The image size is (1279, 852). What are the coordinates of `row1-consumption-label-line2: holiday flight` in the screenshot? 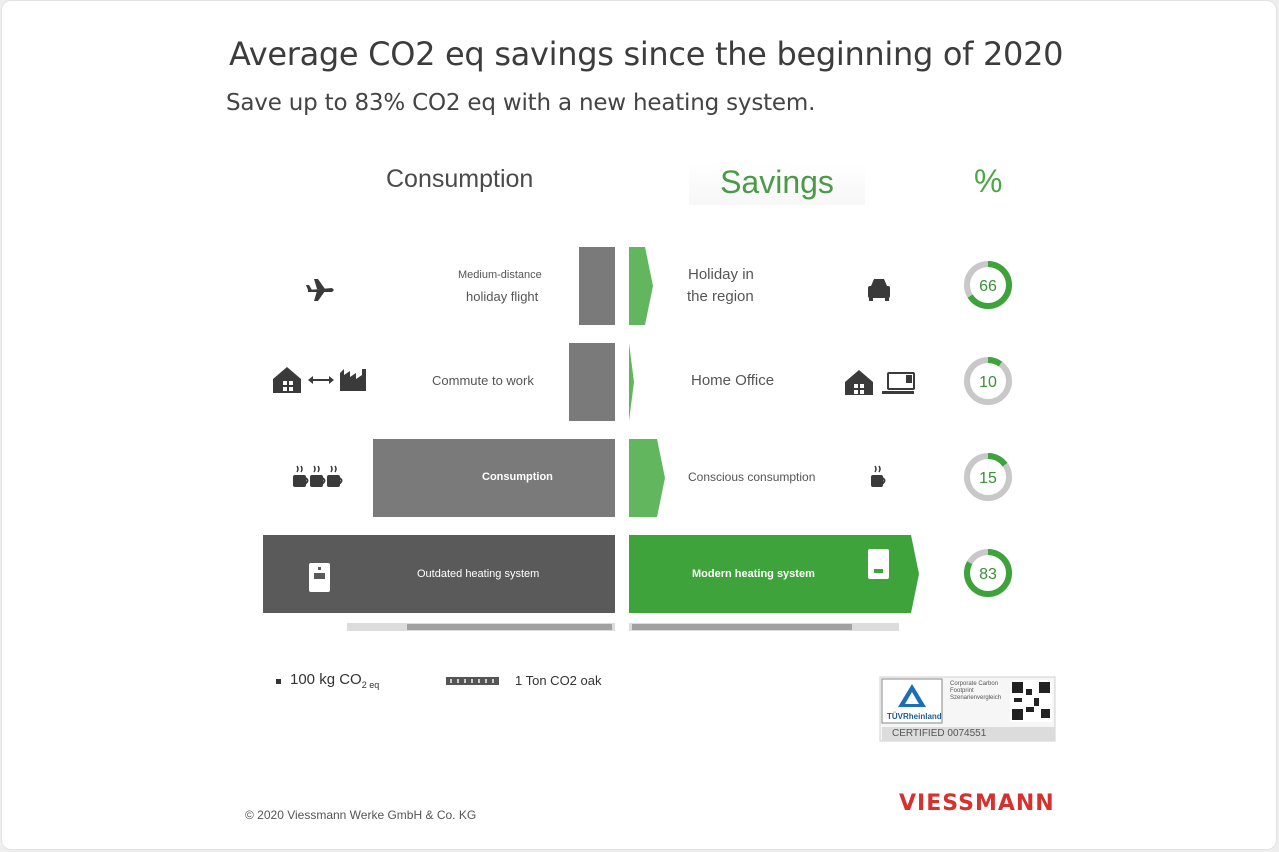 It's located at (502, 296).